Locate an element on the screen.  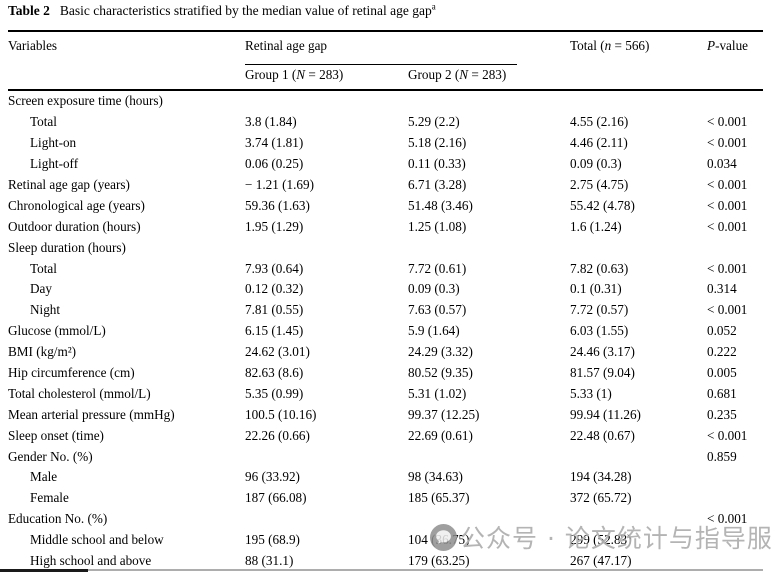
cell-group1: 3.74 (1.81) is located at coordinates (274, 143).